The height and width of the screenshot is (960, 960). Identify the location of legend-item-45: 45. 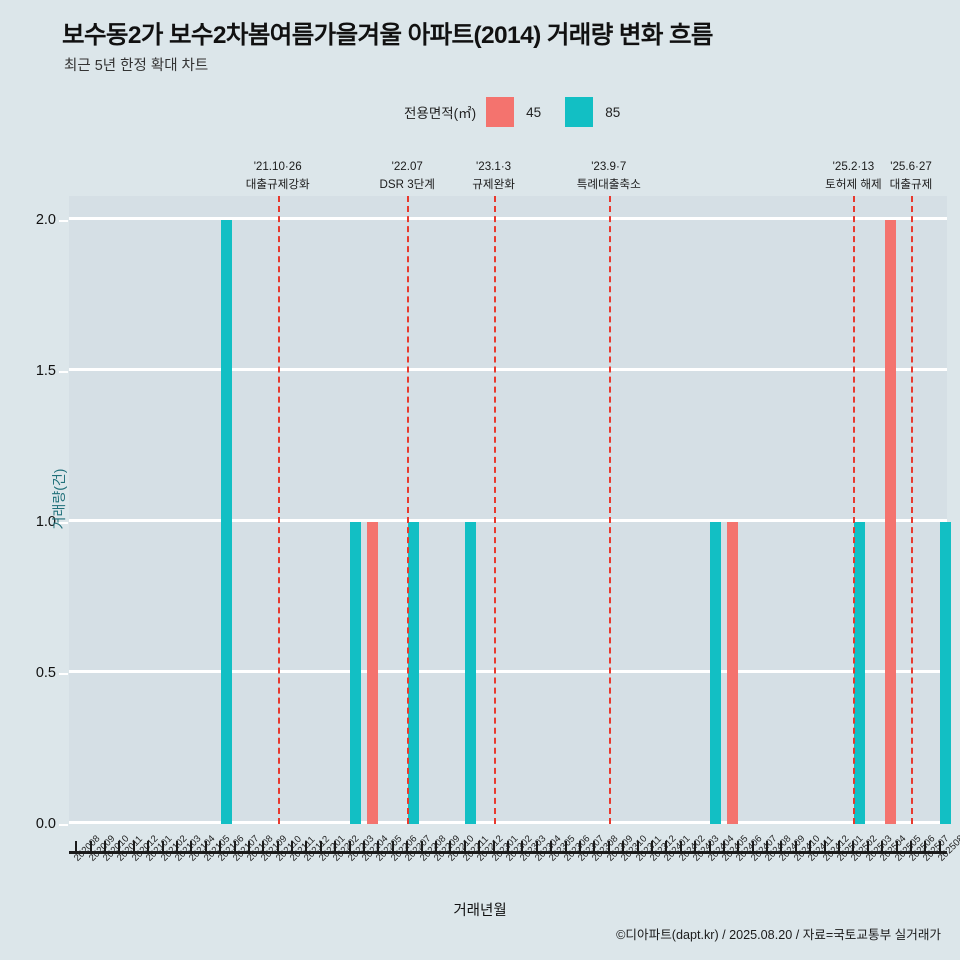
(525, 112).